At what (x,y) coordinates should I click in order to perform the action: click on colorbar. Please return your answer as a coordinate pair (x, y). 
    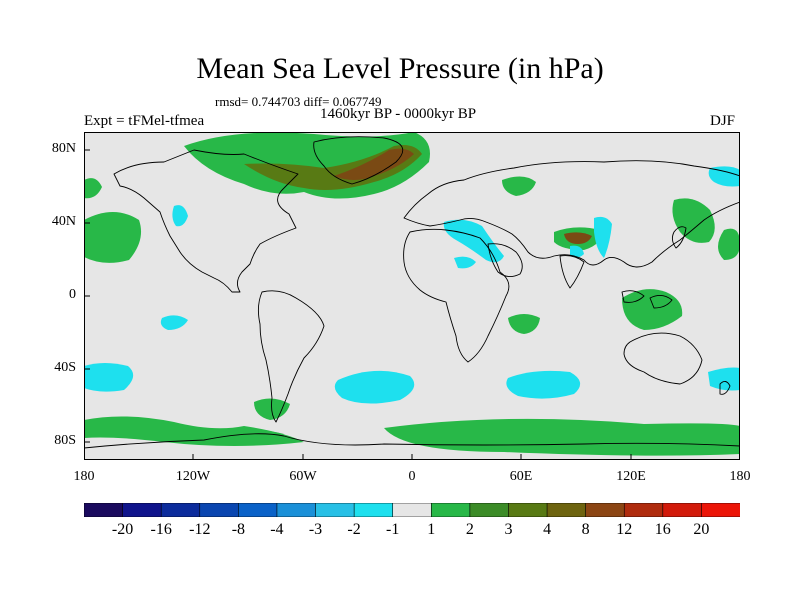
    Looking at the image, I should click on (412, 510).